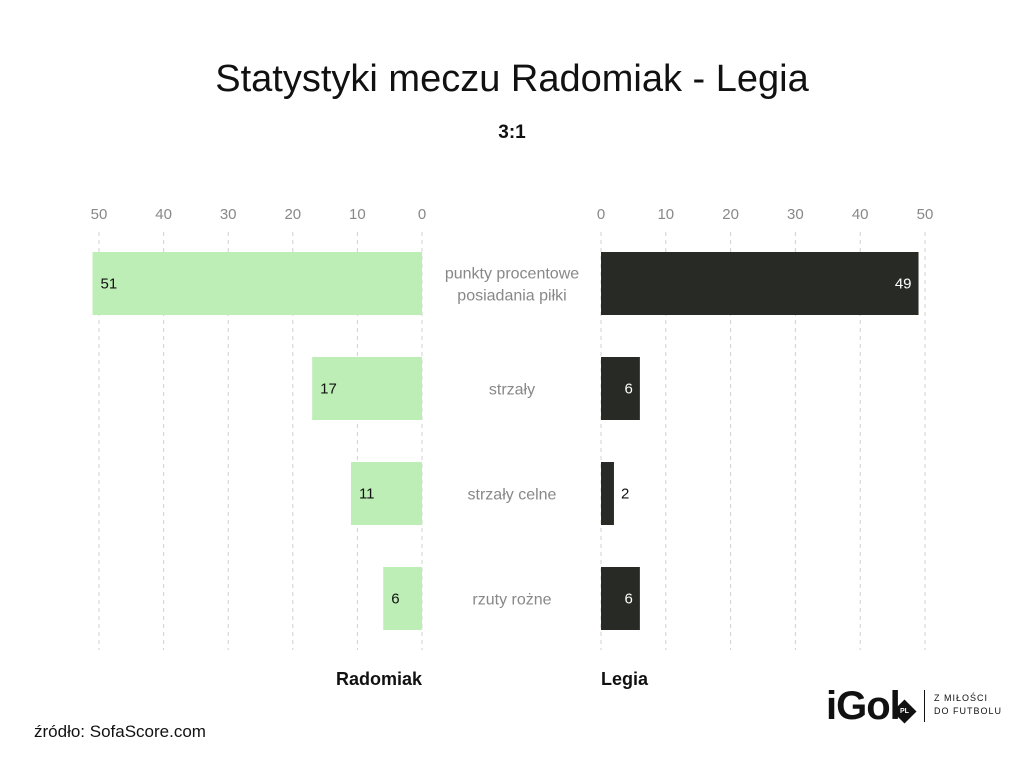  I want to click on brand-tagline-line1: Z MIŁOŚCI, so click(961, 698).